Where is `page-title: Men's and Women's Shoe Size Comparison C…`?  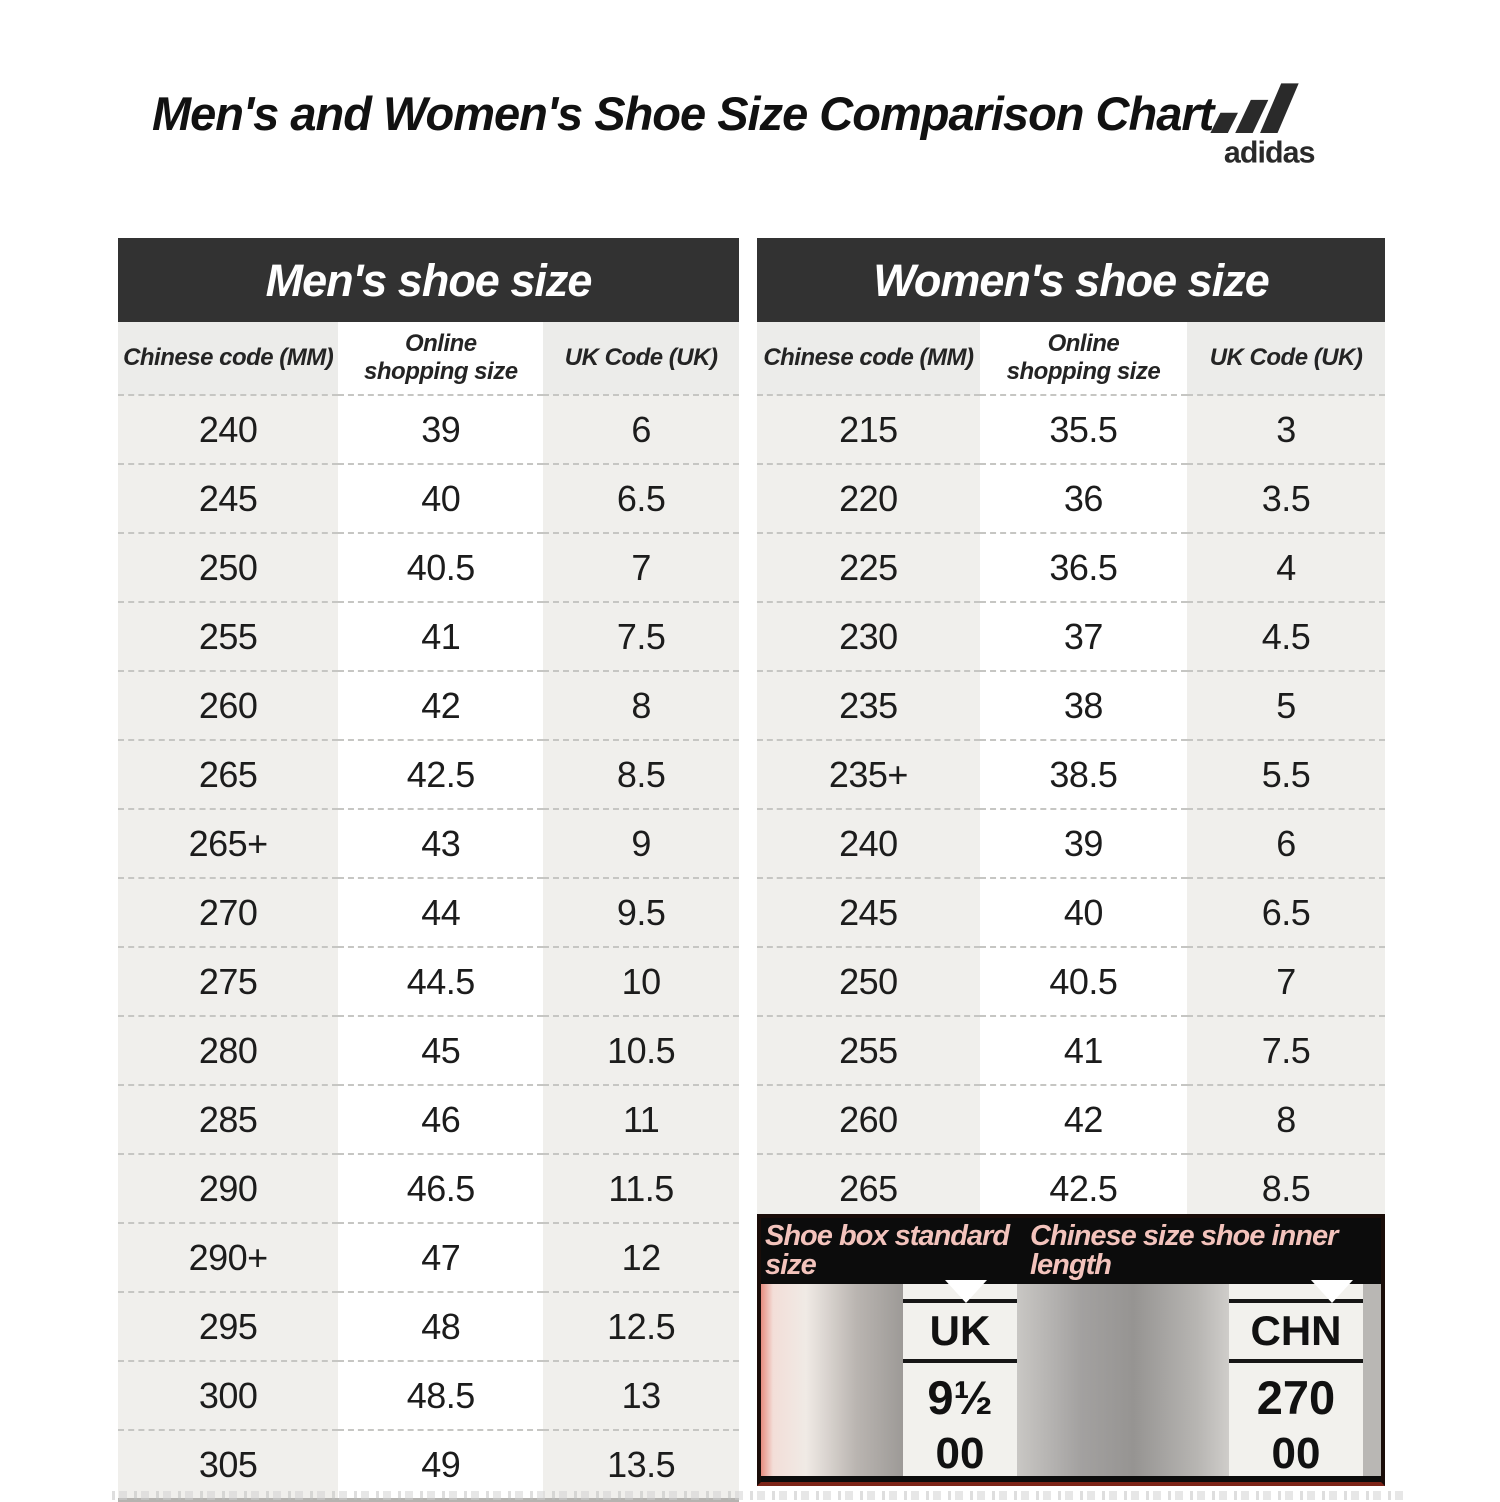 page-title: Men's and Women's Shoe Size Comparison C… is located at coordinates (683, 113).